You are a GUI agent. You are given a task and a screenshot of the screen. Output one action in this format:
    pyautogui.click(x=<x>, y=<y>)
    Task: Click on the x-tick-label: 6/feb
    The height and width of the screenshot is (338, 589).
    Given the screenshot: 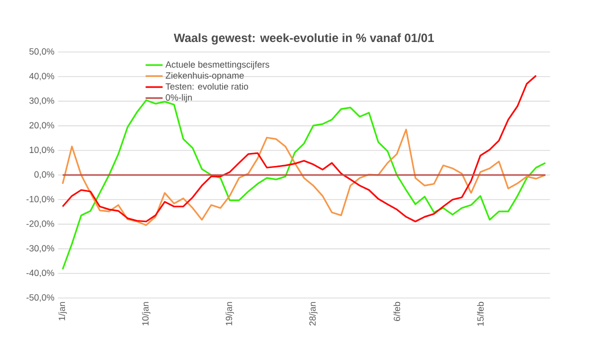 What is the action you would take?
    pyautogui.click(x=397, y=312)
    